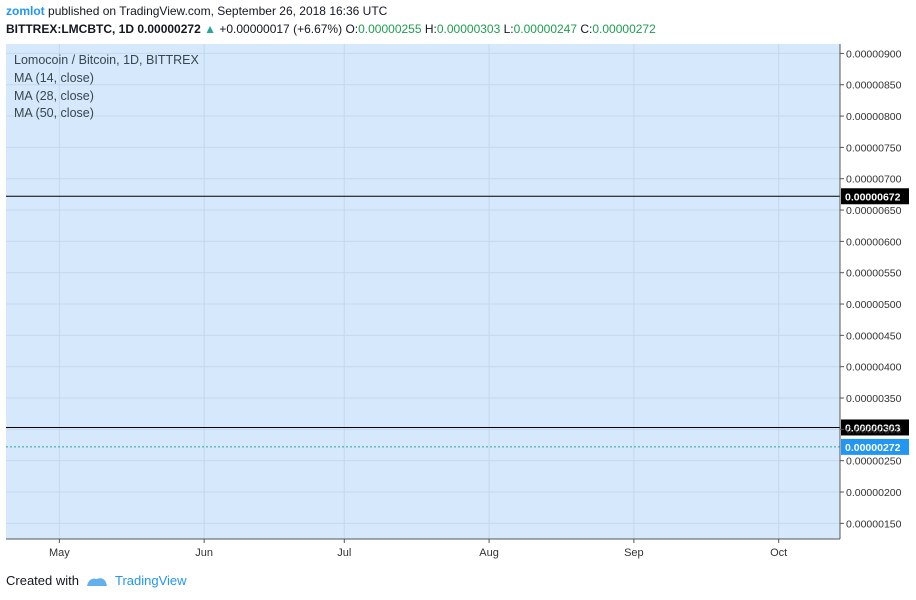 The height and width of the screenshot is (600, 916). What do you see at coordinates (352, 29) in the screenshot?
I see `open-label: O:` at bounding box center [352, 29].